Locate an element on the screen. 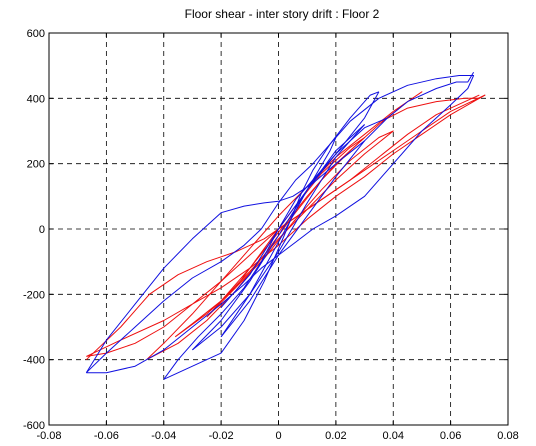  y-tick-label: 0 is located at coordinates (42, 230).